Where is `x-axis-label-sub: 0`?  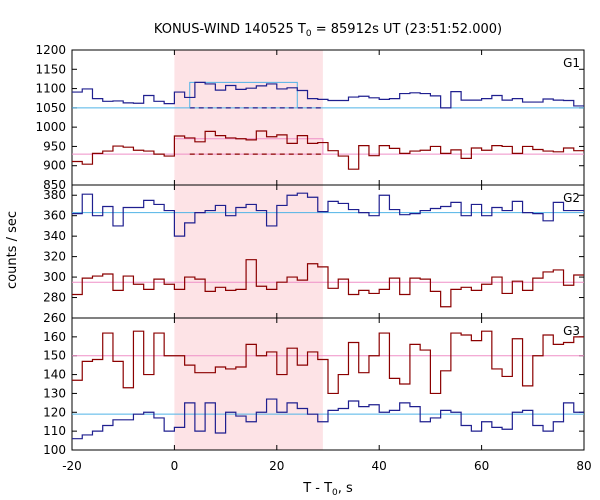 x-axis-label-sub: 0 is located at coordinates (335, 493).